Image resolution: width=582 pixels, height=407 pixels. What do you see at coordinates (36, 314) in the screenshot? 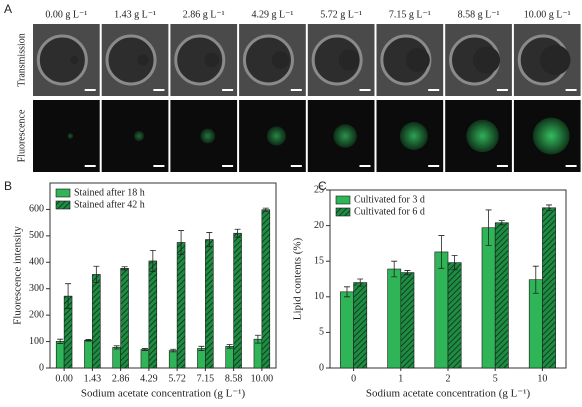
I see `y-tick-label: 200` at bounding box center [36, 314].